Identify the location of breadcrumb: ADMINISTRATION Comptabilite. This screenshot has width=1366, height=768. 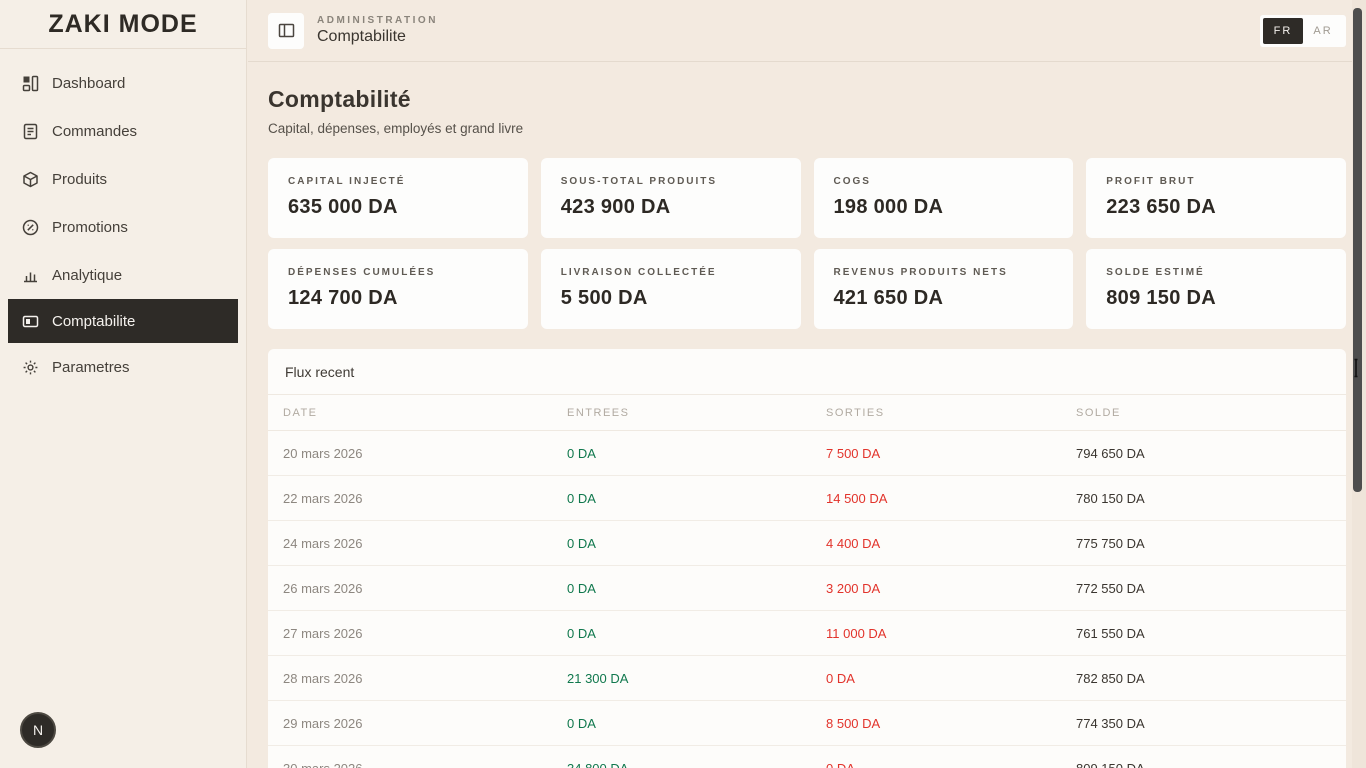
(377, 30).